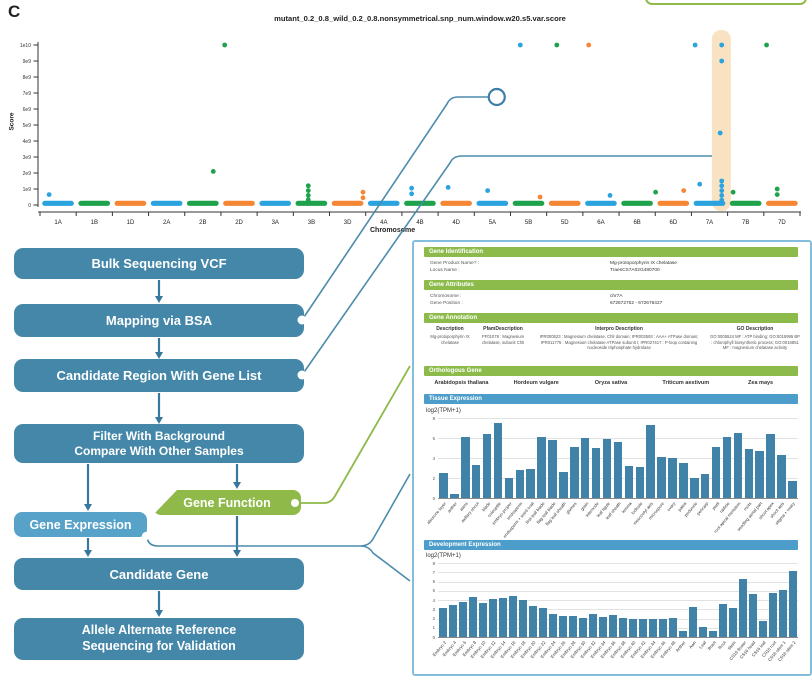  Describe the element at coordinates (461, 383) in the screenshot. I see `species-name: Arabidopsis thaliana` at that location.